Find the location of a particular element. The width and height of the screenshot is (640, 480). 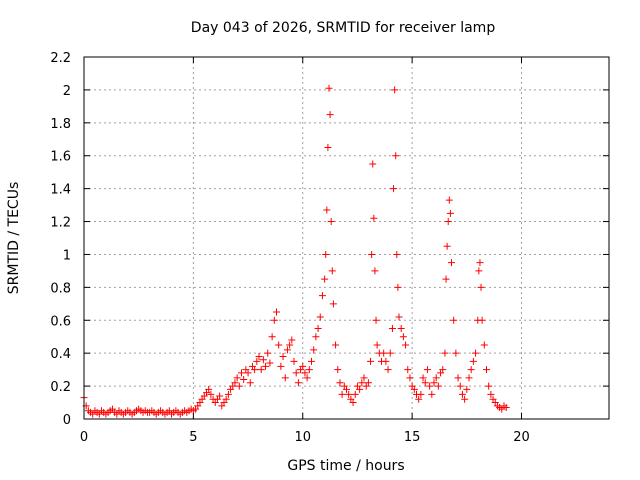

y-tick-label: 0.2 is located at coordinates (60, 387).